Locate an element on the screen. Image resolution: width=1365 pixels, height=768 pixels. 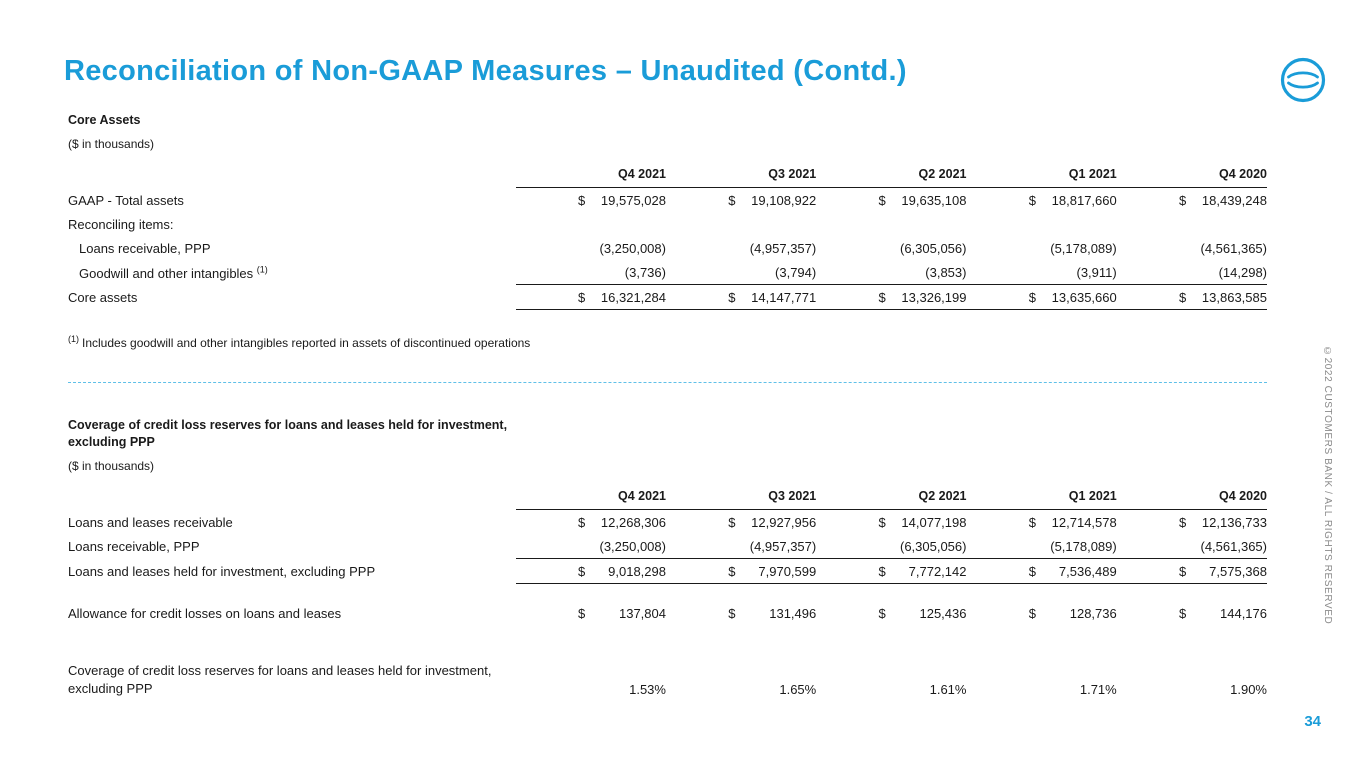
table-header-row: Q4 2021 Q3 2021 Q2 2021 Q1 2021 Q4 2020 is located at coordinates (667, 495).